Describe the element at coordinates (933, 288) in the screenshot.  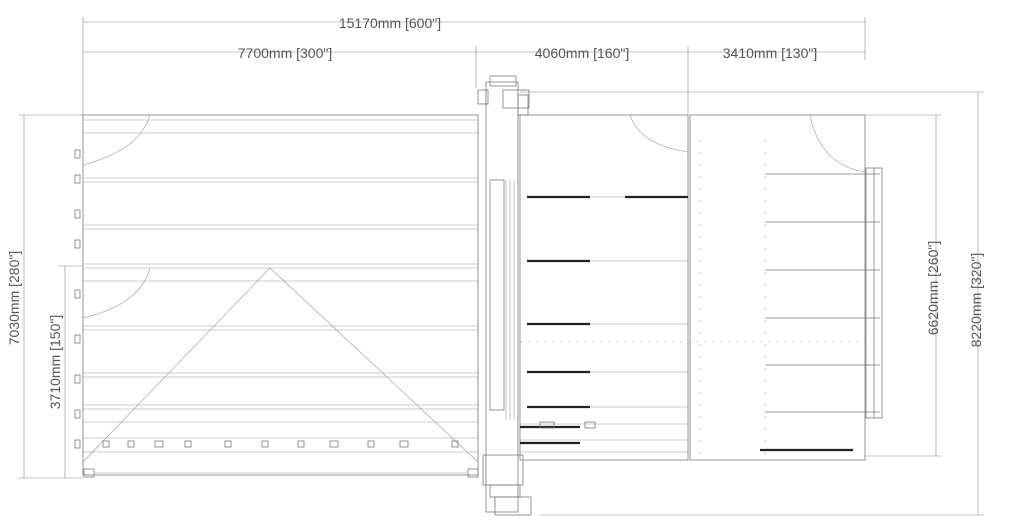
I see `dim-right-height: 6620mm [260"]` at that location.